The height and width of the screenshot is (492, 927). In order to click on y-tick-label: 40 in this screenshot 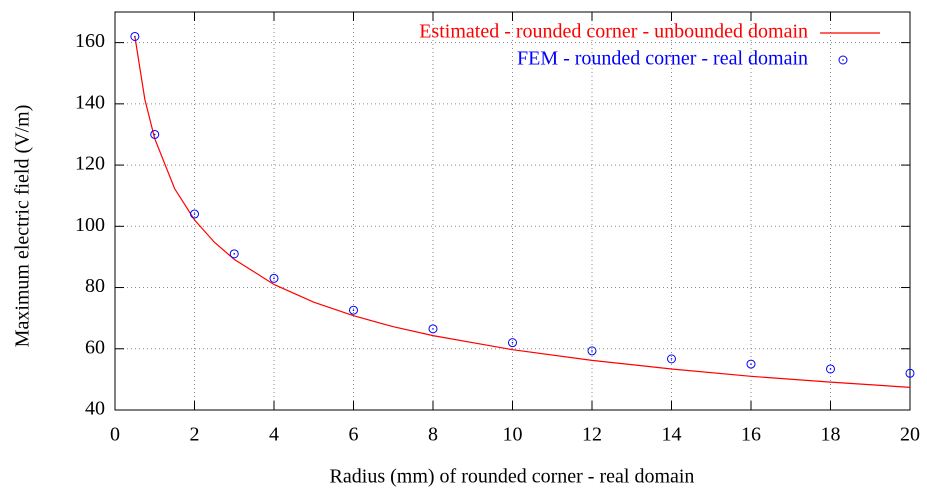, I will do `click(95, 409)`.